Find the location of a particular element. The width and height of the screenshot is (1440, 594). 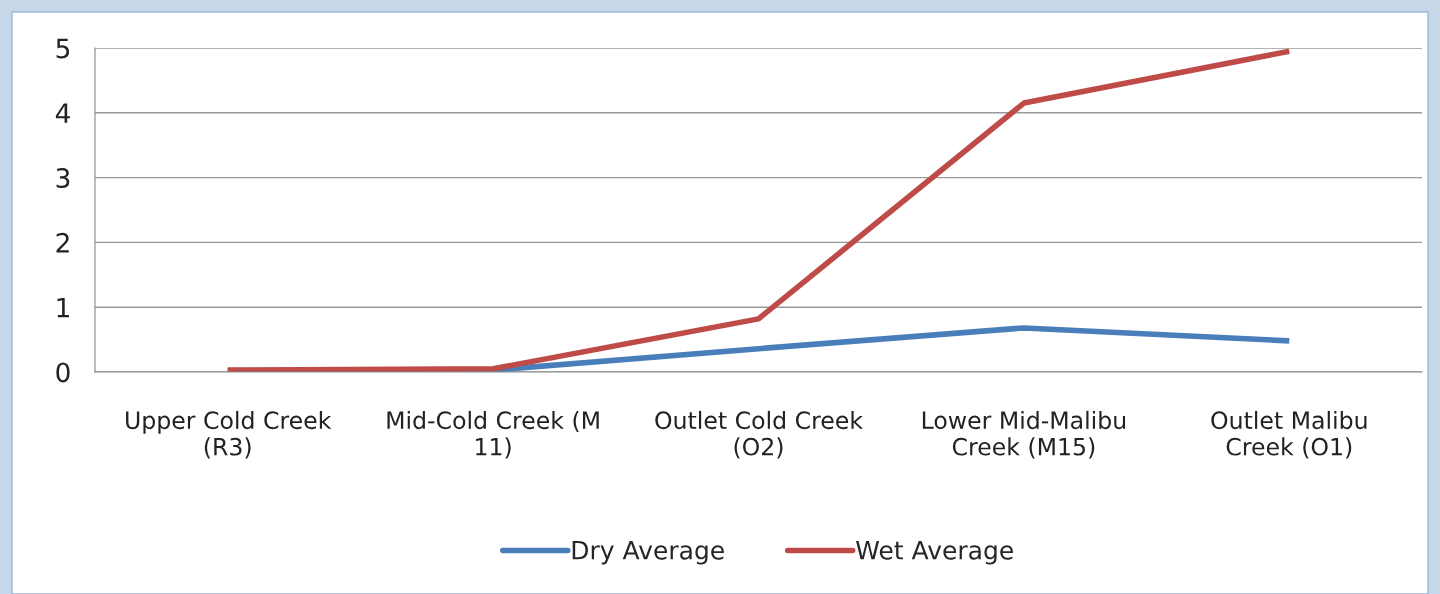

y-tick-label: 4 is located at coordinates (62, 113).